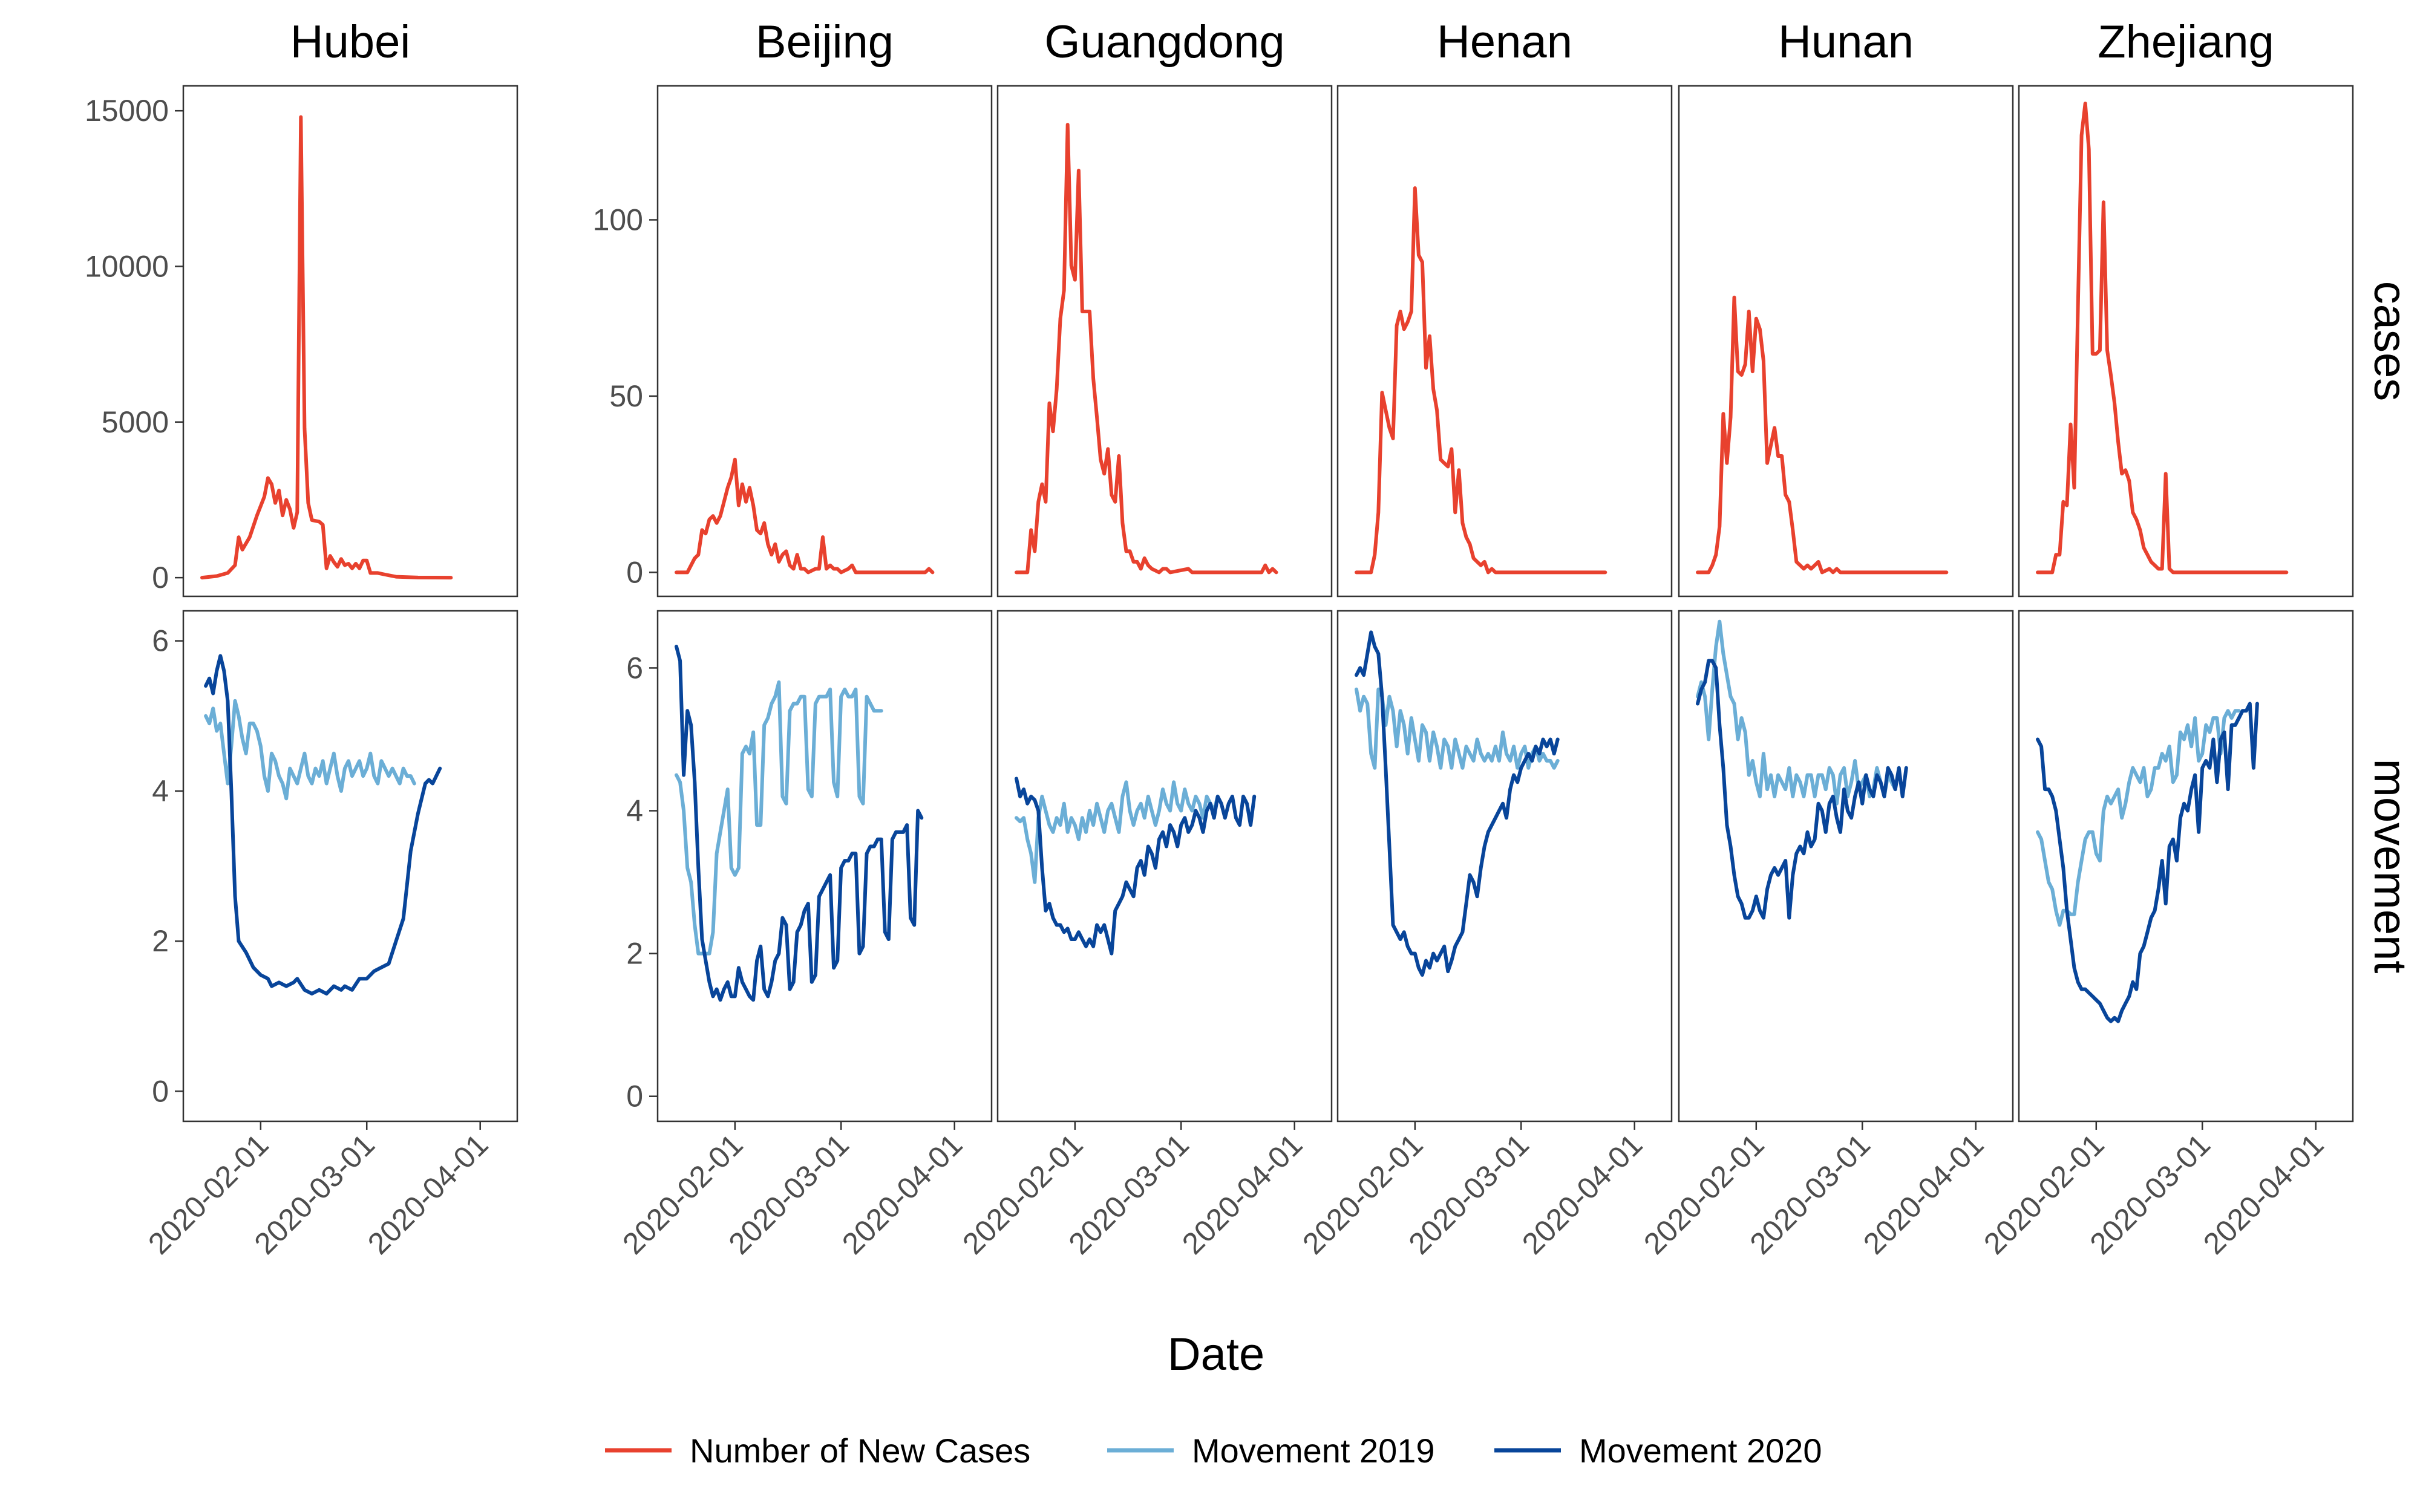  What do you see at coordinates (1216, 1354) in the screenshot?
I see `x-axis-title: Date` at bounding box center [1216, 1354].